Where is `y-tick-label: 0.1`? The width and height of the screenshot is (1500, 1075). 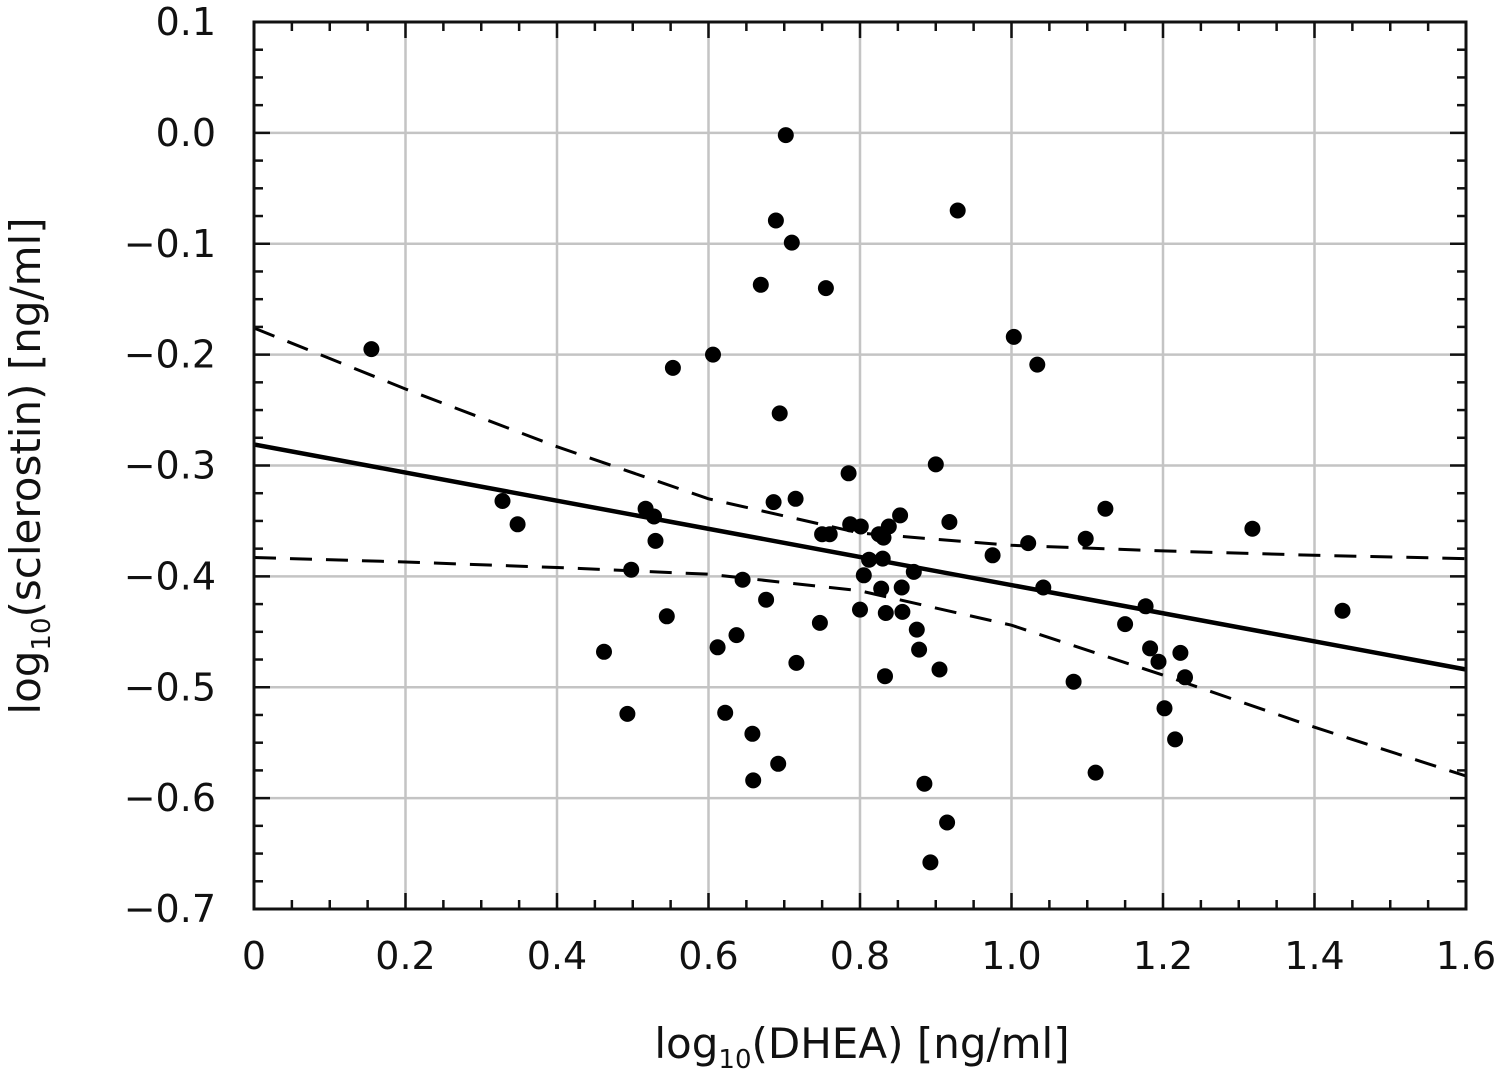
y-tick-label: 0.1 is located at coordinates (186, 22).